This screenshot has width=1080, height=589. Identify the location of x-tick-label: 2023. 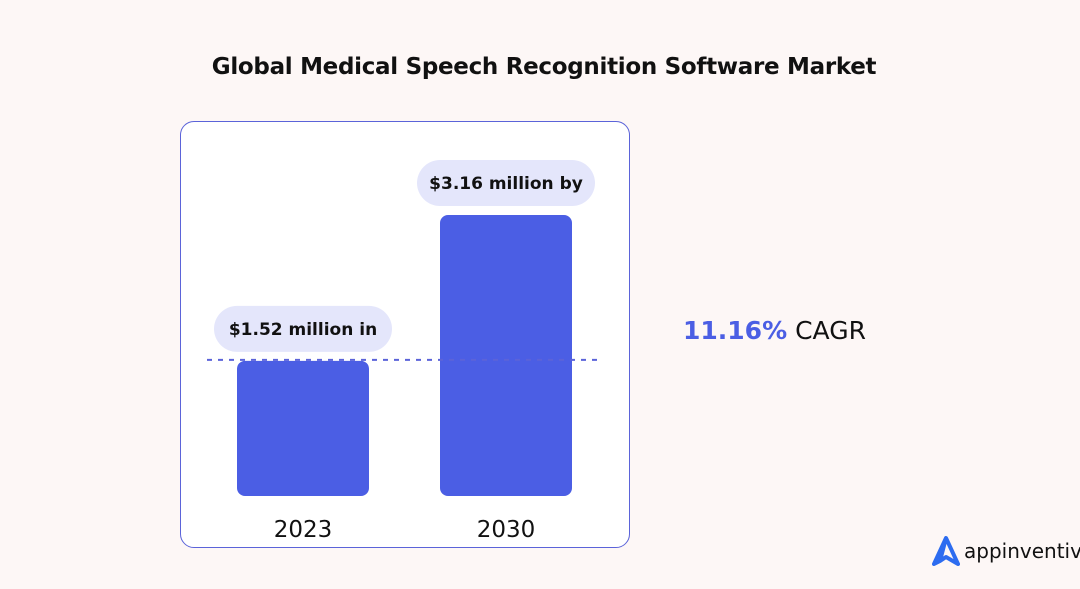
(303, 530).